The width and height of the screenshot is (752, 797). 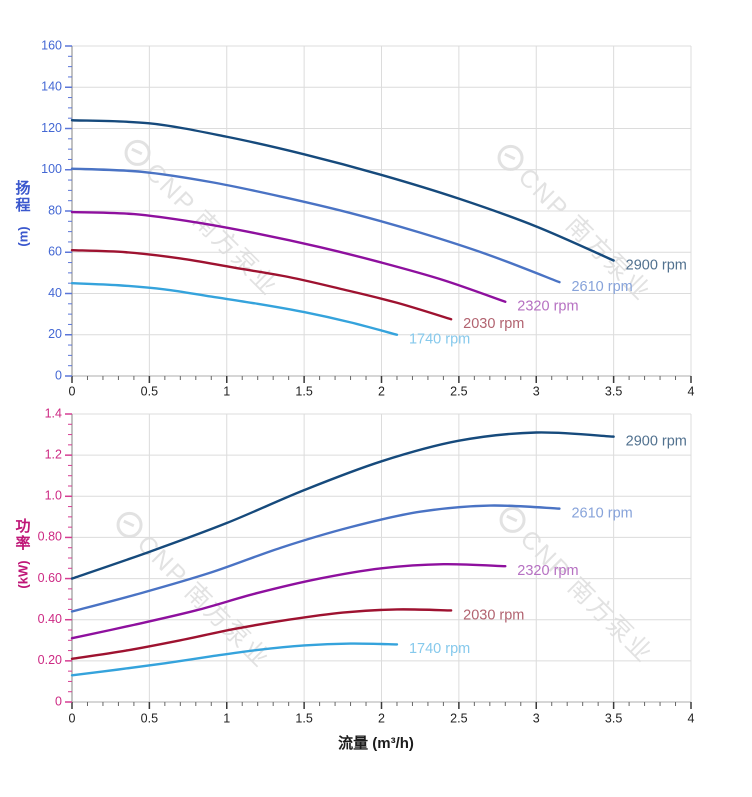 I want to click on power-axis-title: 功 率 (kW), so click(x=23, y=553).